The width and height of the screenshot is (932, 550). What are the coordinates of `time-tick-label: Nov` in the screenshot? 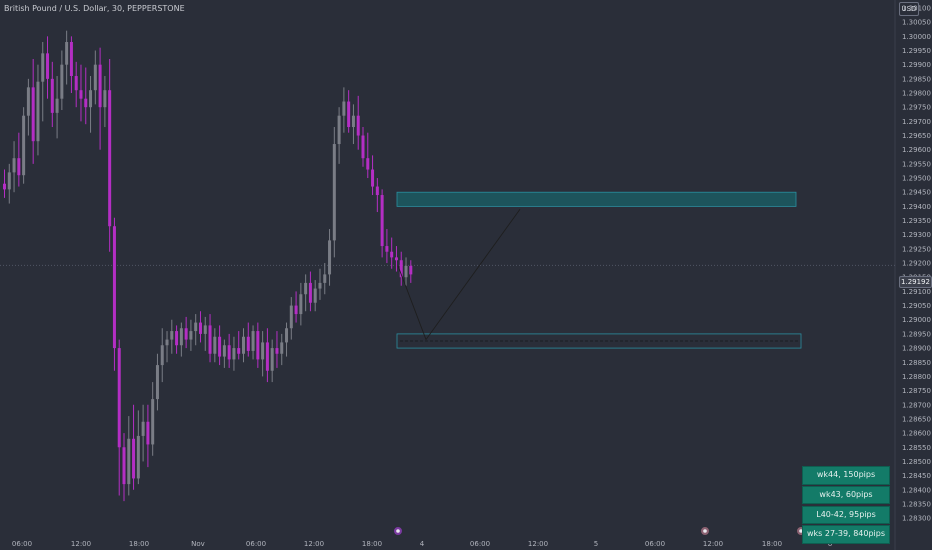 It's located at (198, 544).